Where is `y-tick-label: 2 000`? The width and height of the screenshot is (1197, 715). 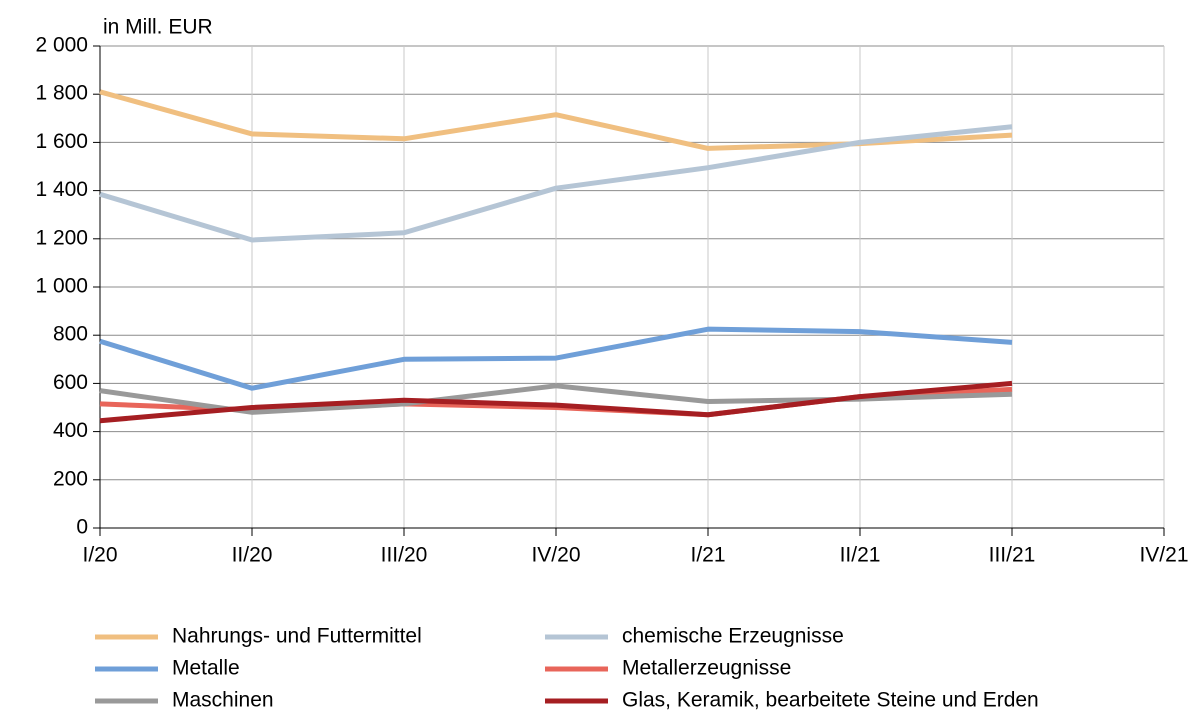 y-tick-label: 2 000 is located at coordinates (61, 45).